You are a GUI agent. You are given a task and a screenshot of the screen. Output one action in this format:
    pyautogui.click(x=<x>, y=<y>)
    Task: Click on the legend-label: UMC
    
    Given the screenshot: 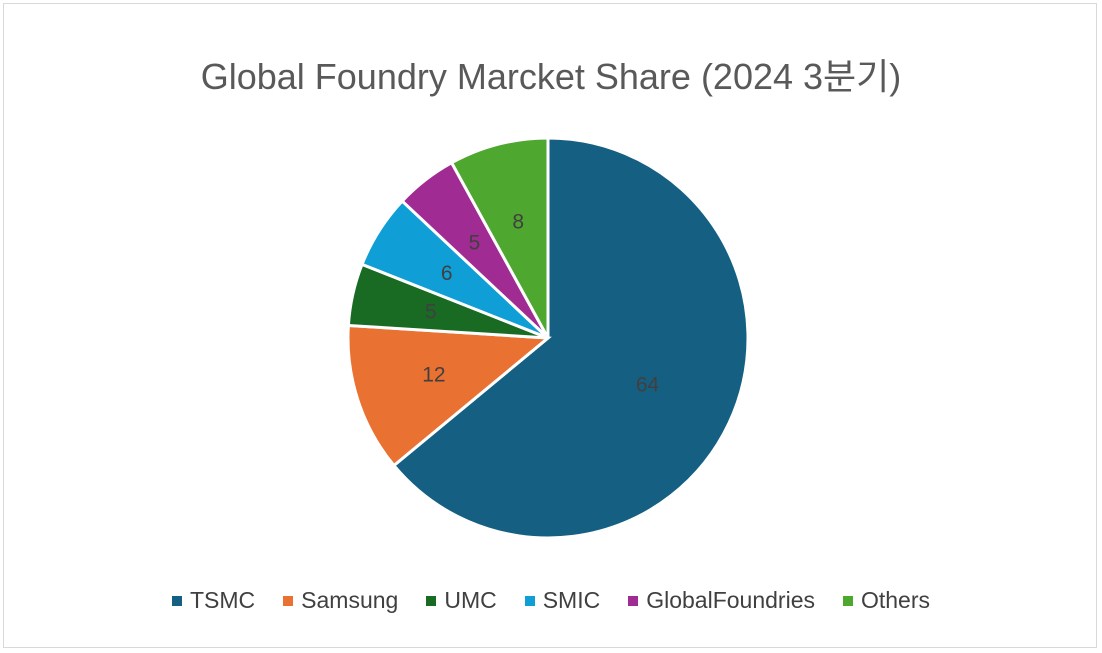 What is the action you would take?
    pyautogui.click(x=470, y=600)
    